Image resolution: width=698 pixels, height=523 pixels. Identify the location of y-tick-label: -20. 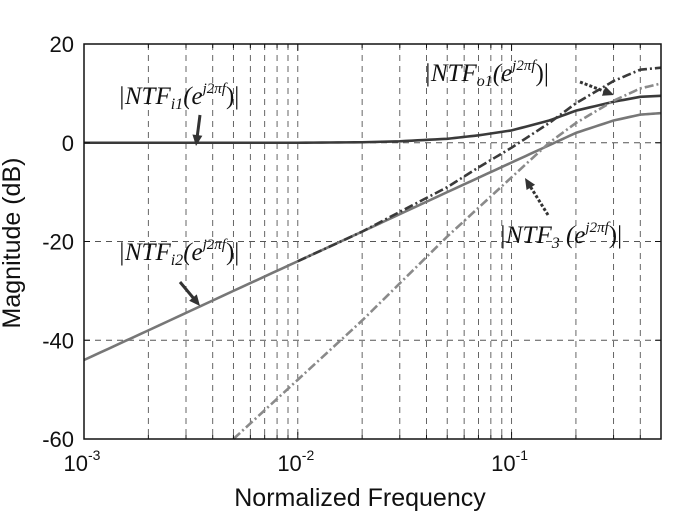
(58, 242).